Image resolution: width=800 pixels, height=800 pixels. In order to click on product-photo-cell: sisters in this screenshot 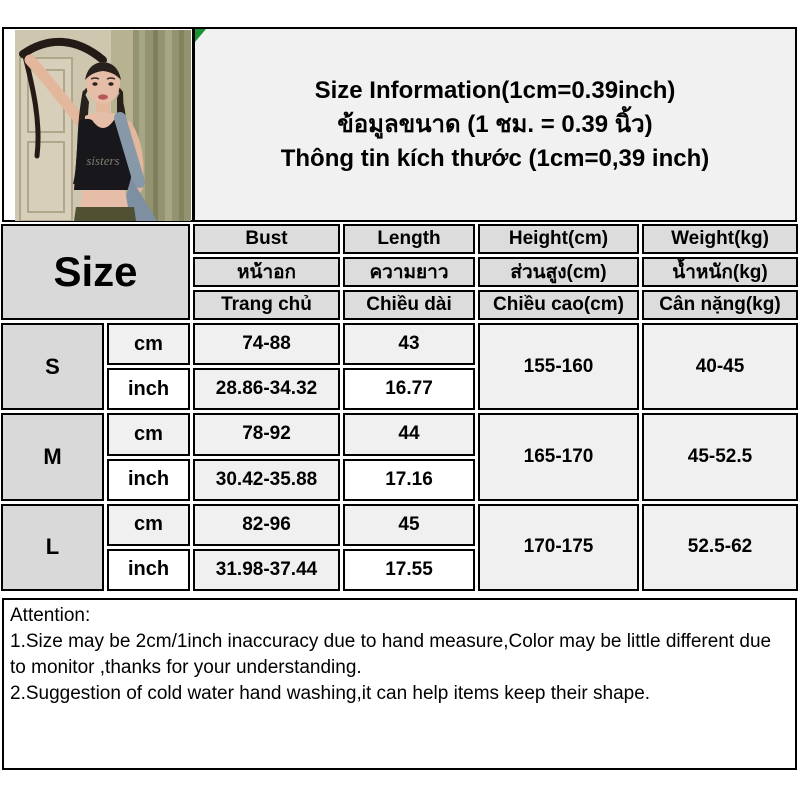, I will do `click(99, 125)`.